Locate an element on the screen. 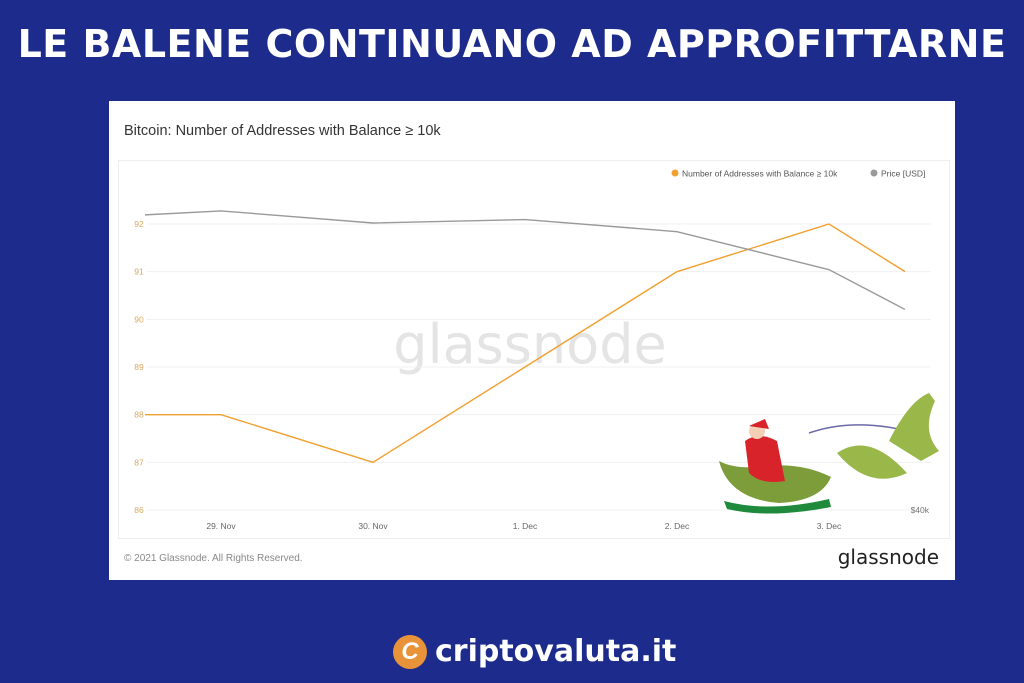  x-tick-label: 29. Nov is located at coordinates (221, 526).